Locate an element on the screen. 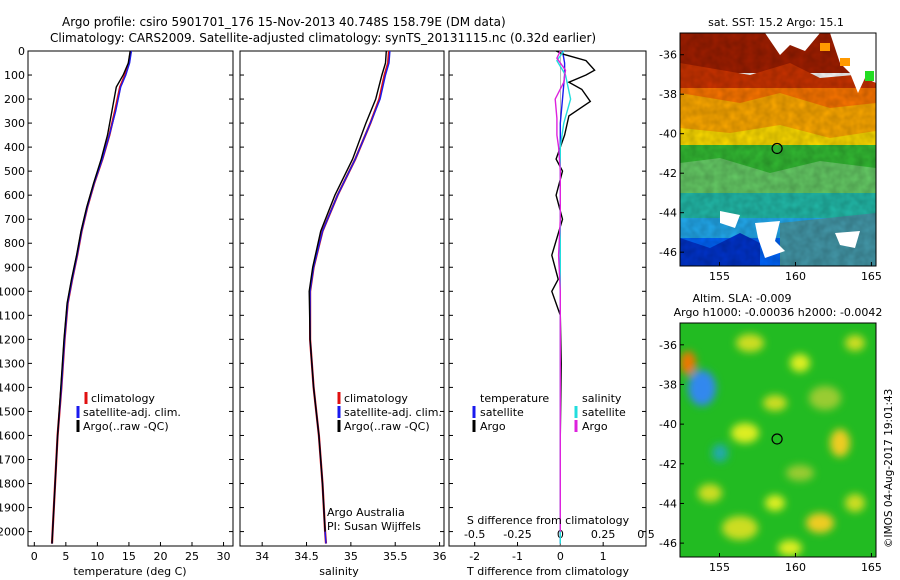 Image resolution: width=900 pixels, height=580 pixels. y-tick-label: 2000 is located at coordinates (12, 532).